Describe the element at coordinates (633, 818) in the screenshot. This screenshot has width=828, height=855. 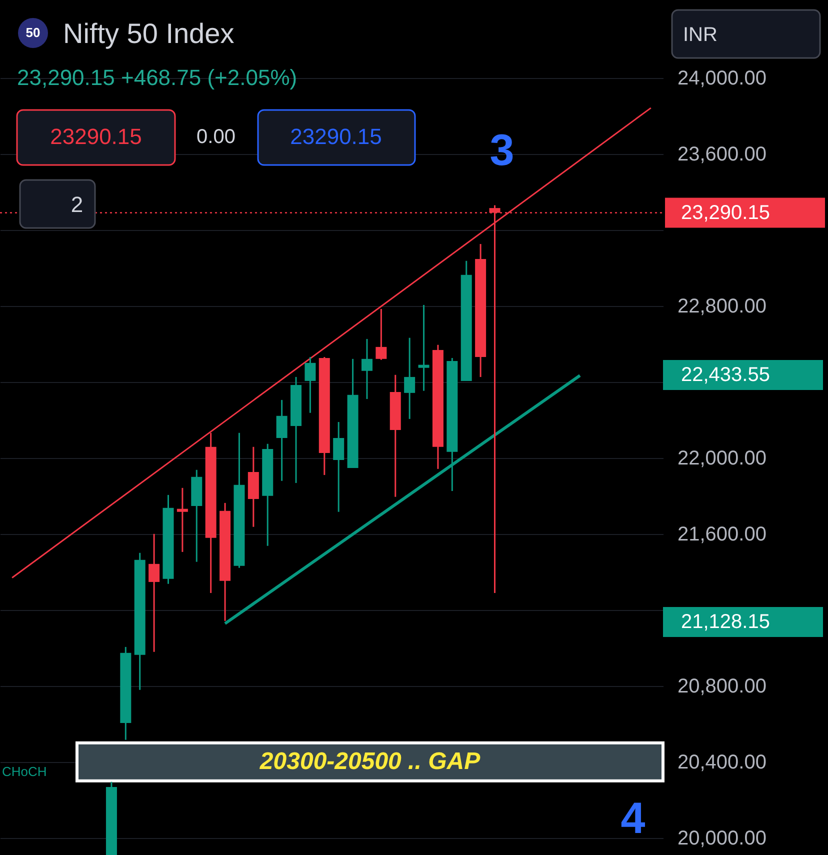
I see `annotation: 4` at that location.